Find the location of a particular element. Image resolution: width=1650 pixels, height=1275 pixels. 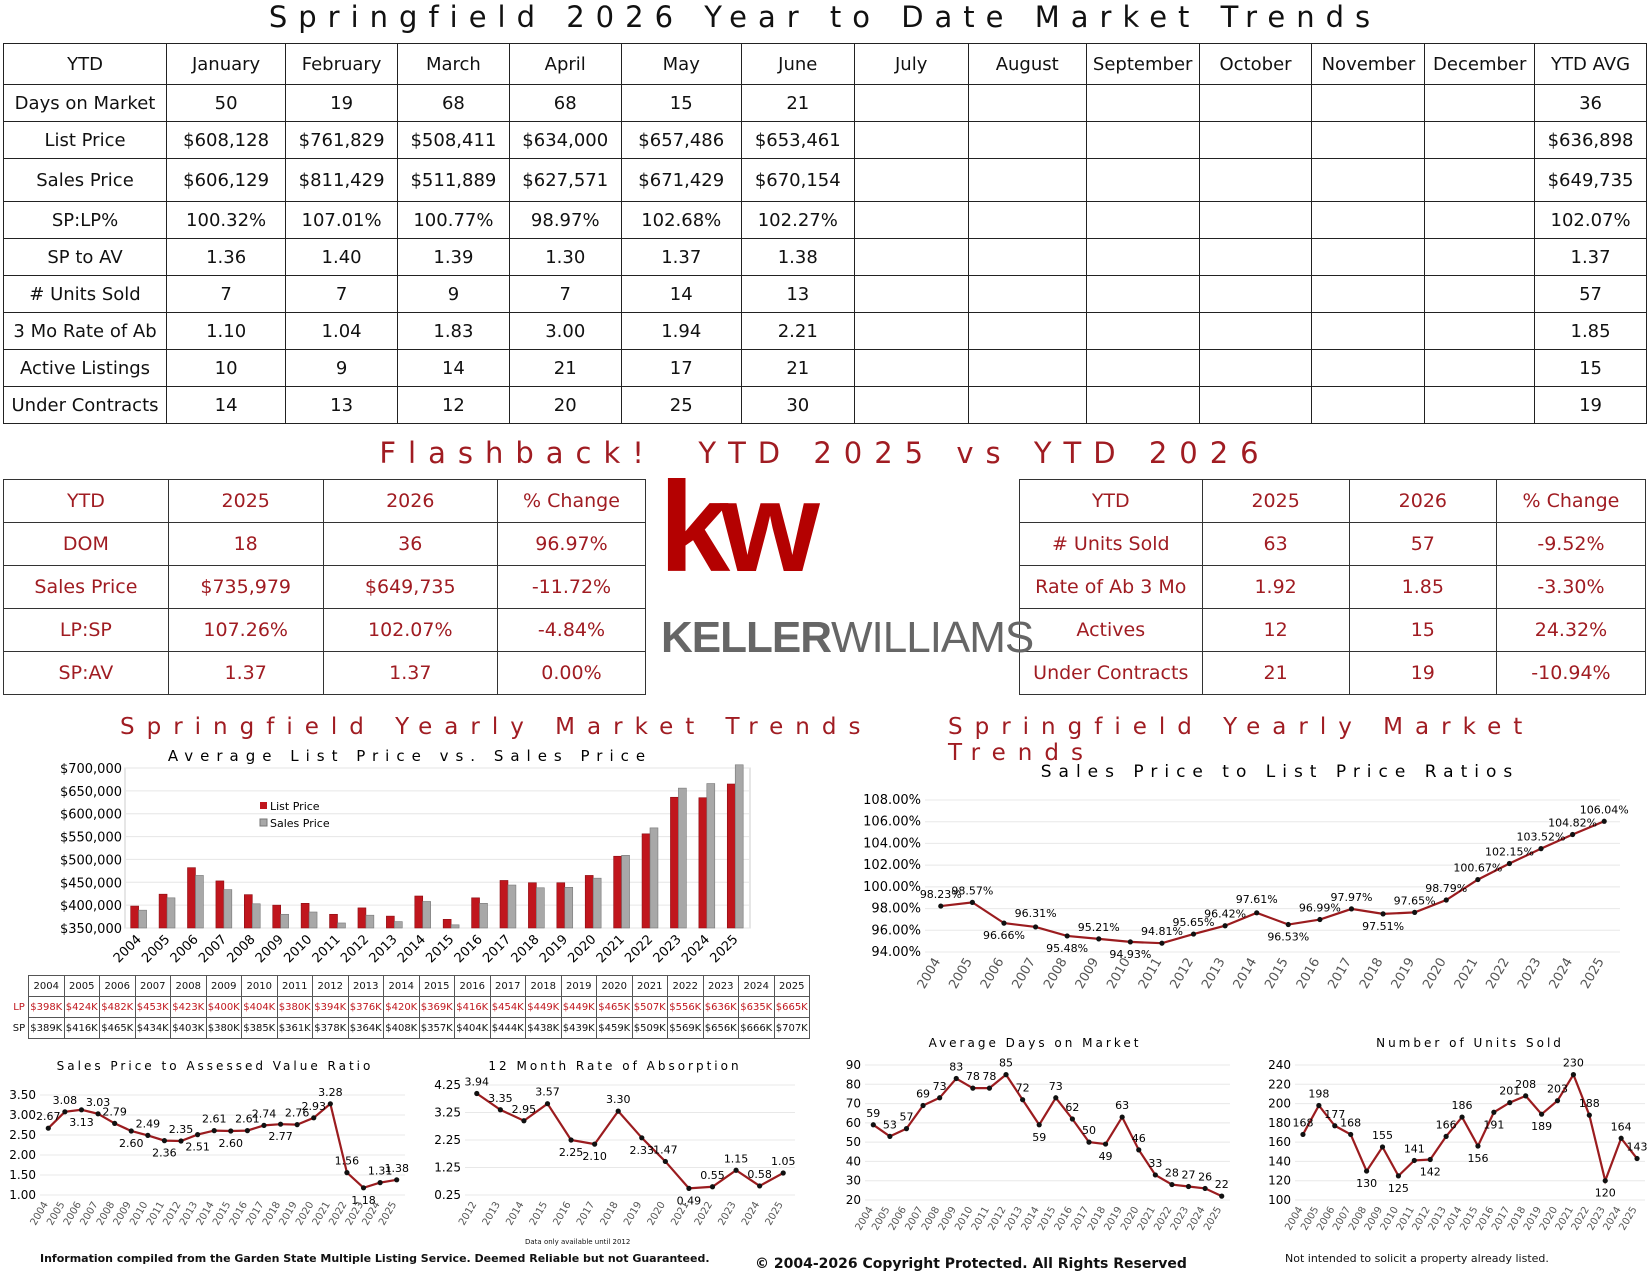

flashback-row-label: Sales Price is located at coordinates (86, 587).